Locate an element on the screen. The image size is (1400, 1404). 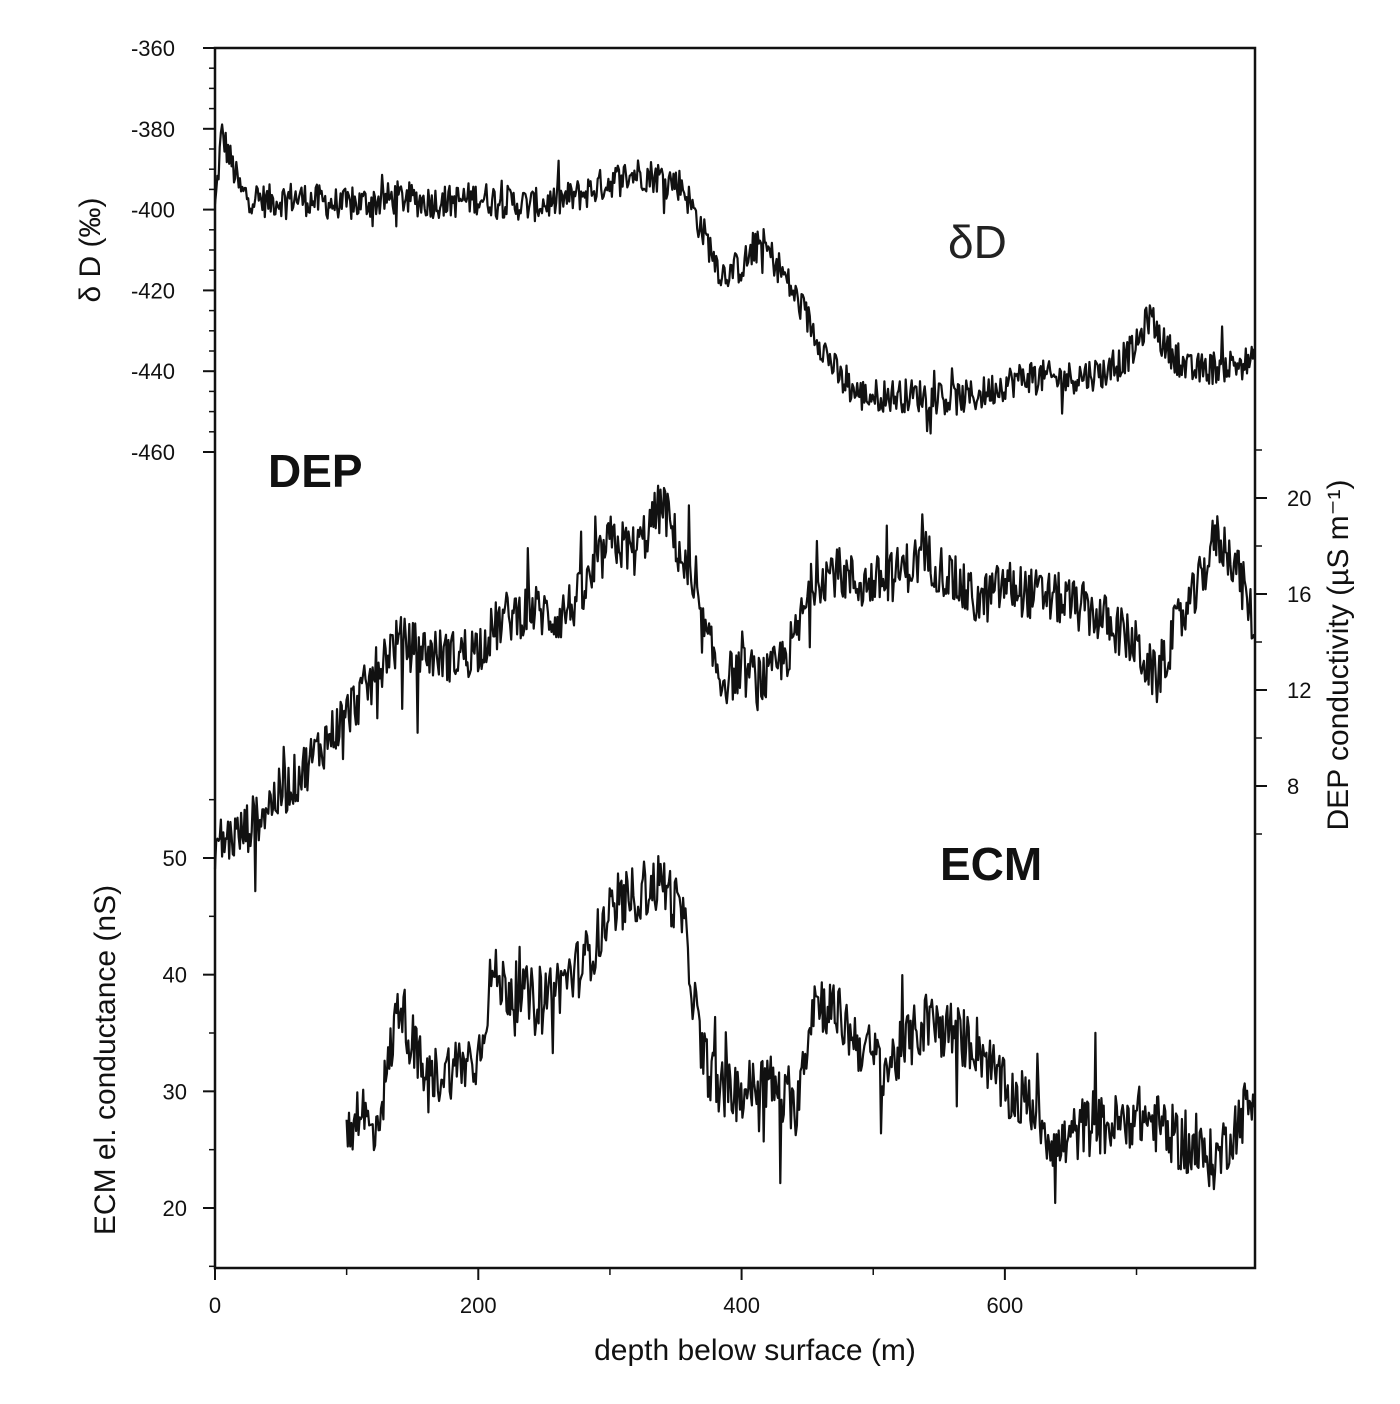
series-label-dep: DEP is located at coordinates (315, 471).